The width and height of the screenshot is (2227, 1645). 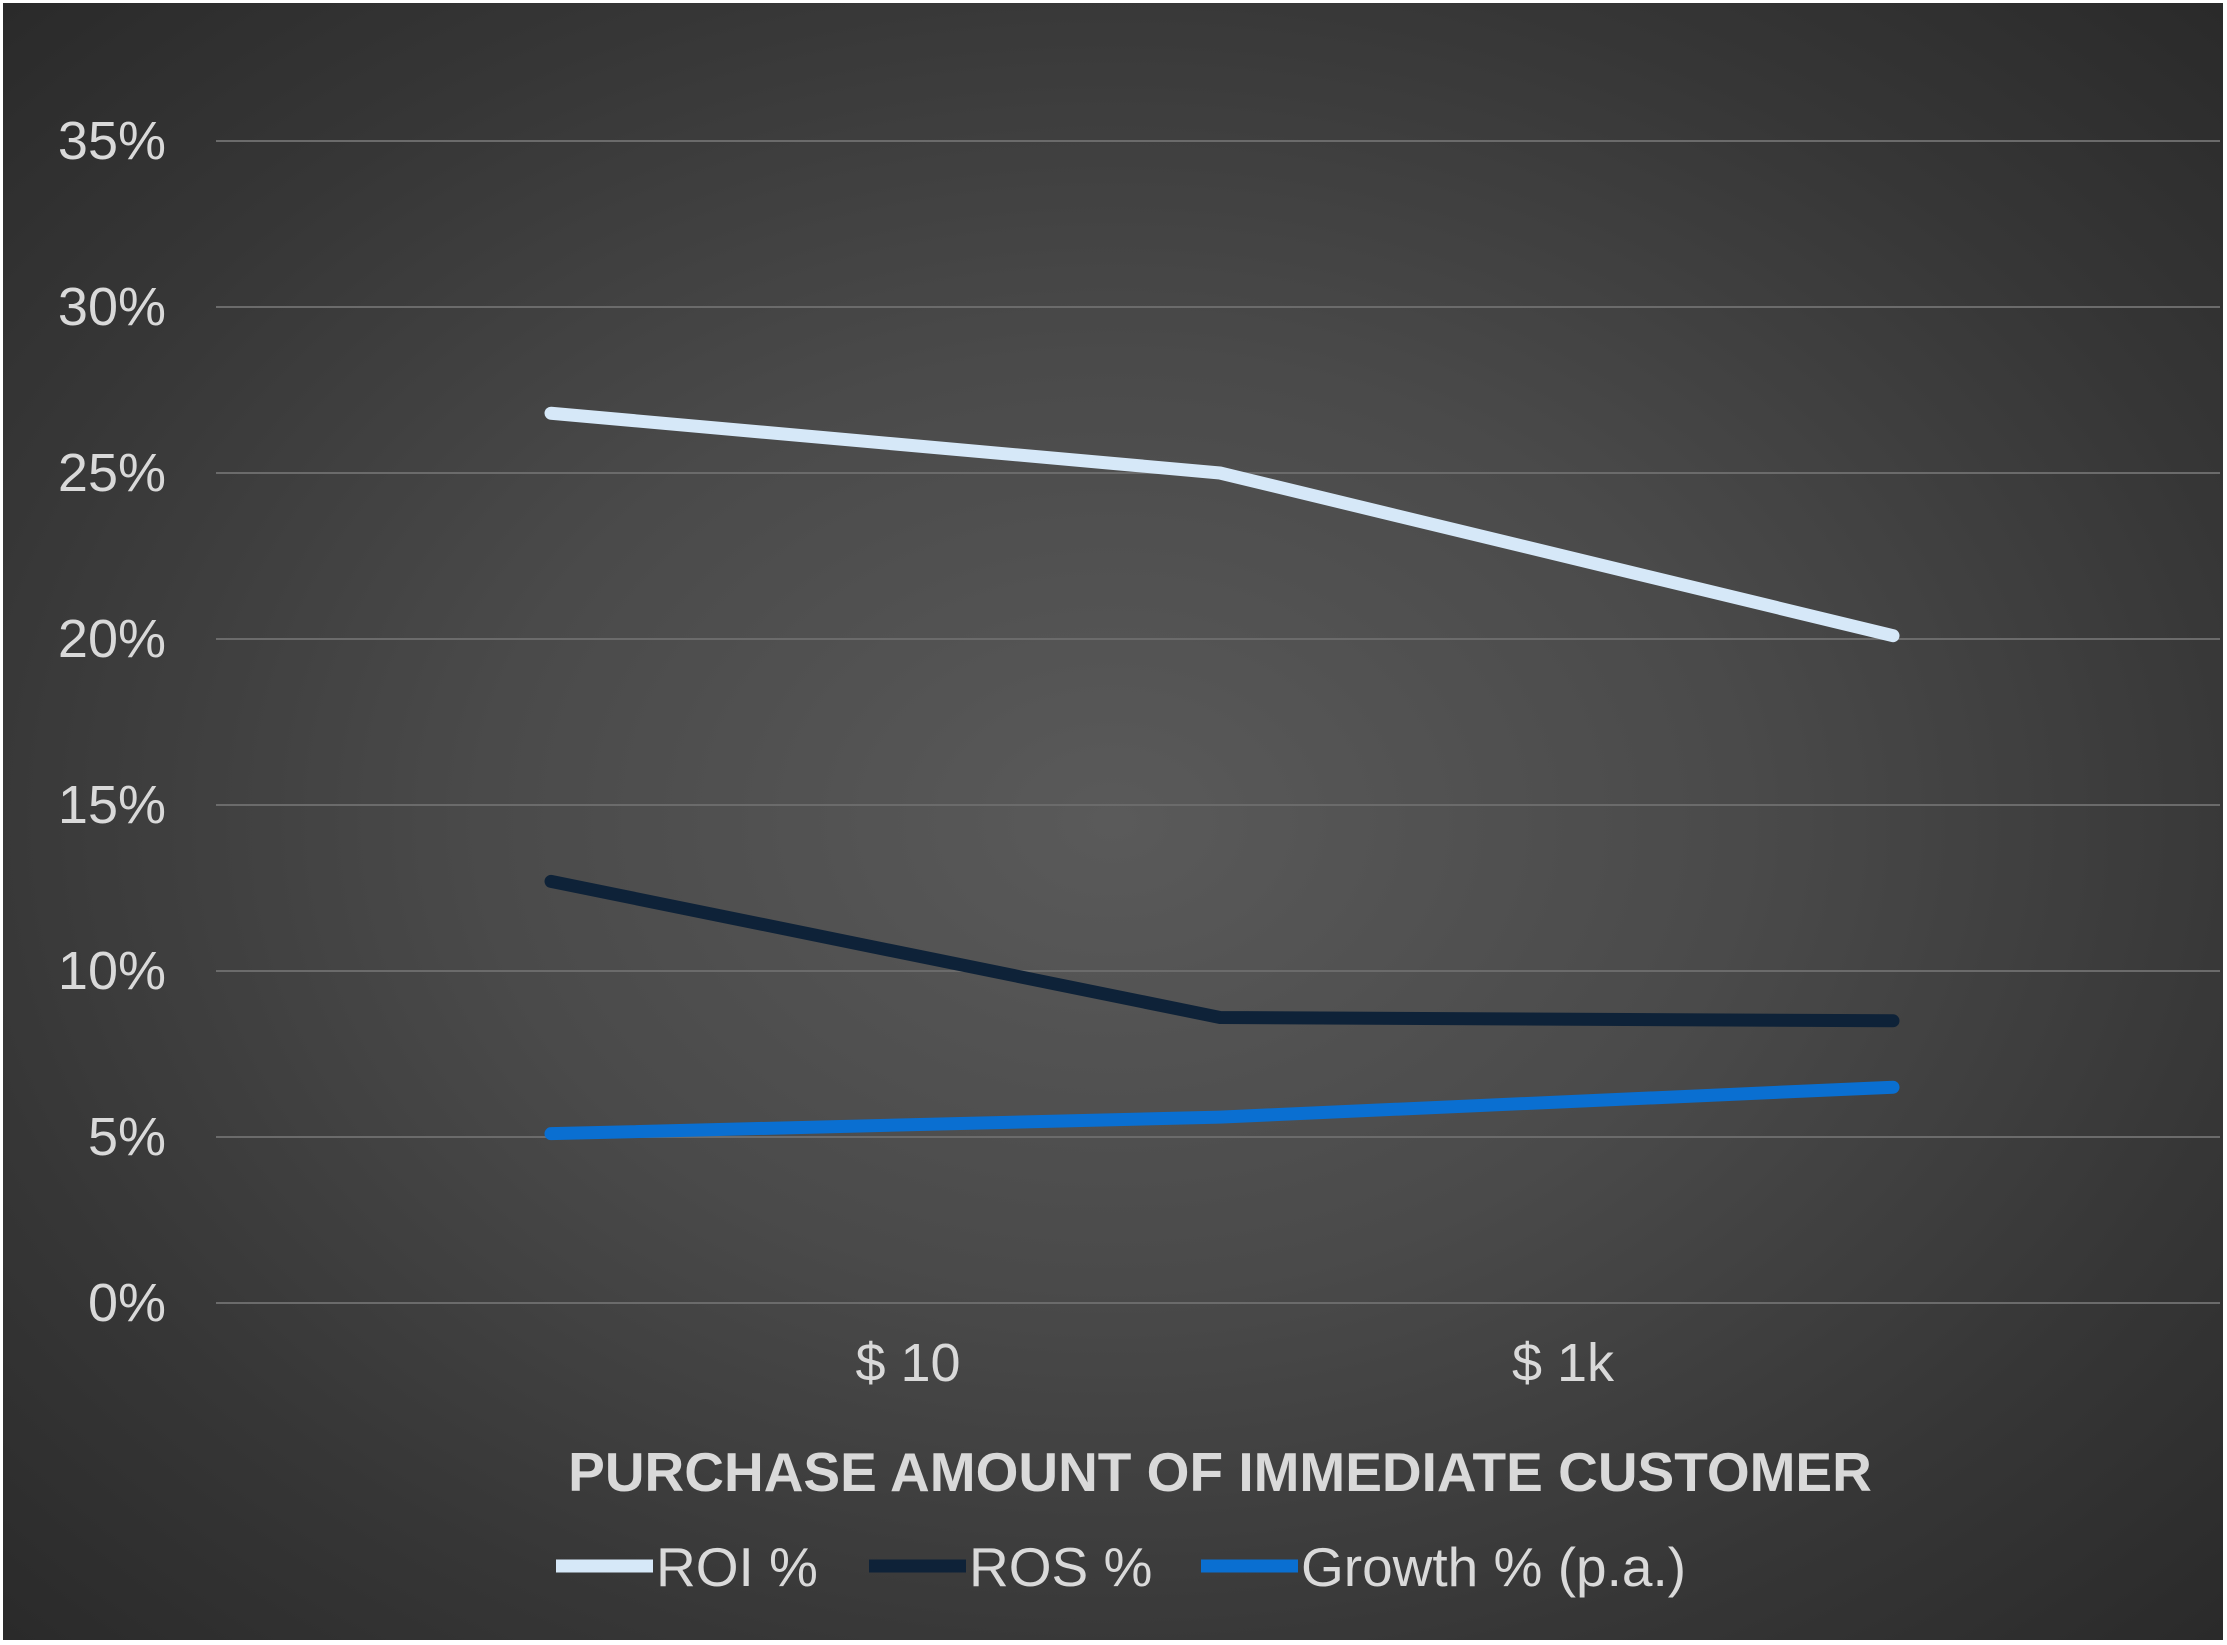 I want to click on y-tick-label: 0%, so click(x=127, y=1303).